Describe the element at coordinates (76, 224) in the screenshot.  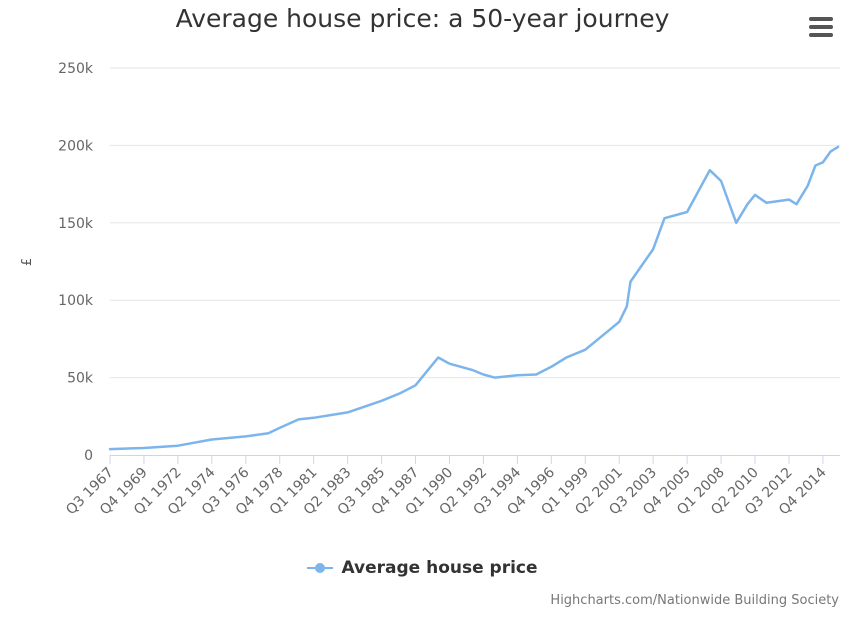
I see `y-tick-label: 150k` at that location.